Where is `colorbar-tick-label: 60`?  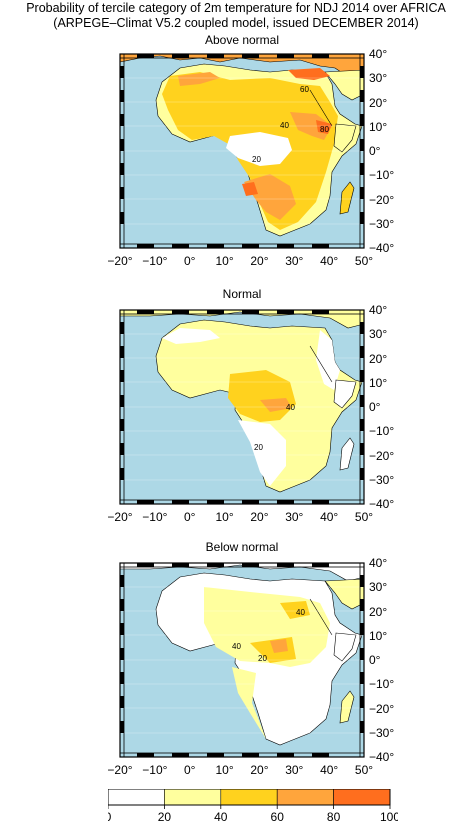
colorbar-tick-label: 60 is located at coordinates (278, 816).